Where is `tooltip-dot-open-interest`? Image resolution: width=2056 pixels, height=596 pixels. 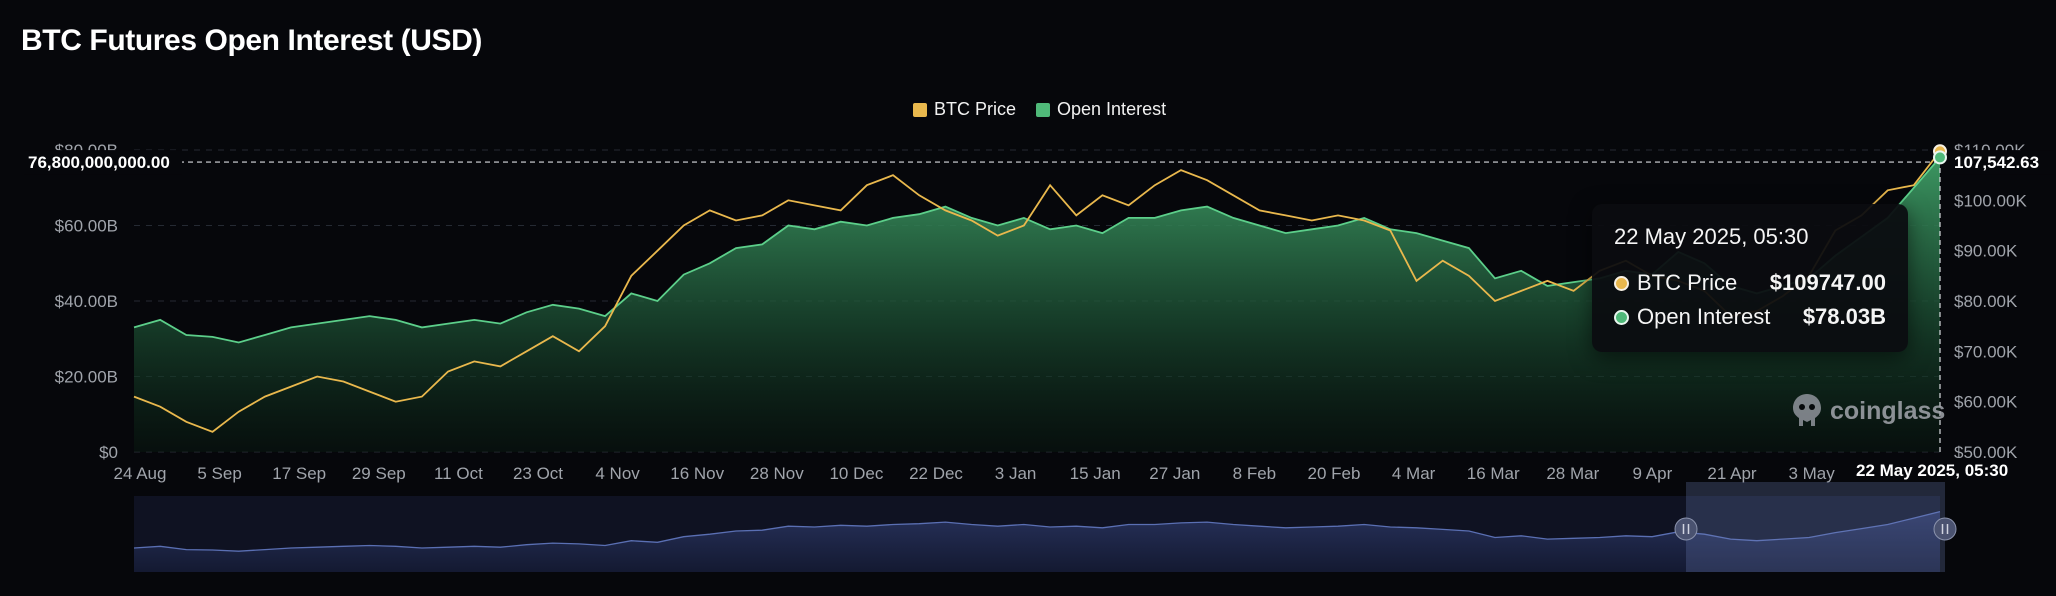 tooltip-dot-open-interest is located at coordinates (1621, 317).